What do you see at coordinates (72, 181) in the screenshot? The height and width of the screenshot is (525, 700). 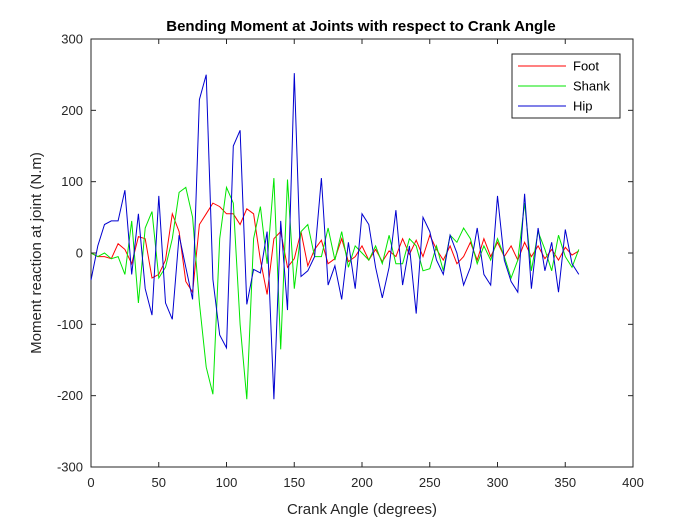 I see `y-tick-label: 100` at bounding box center [72, 181].